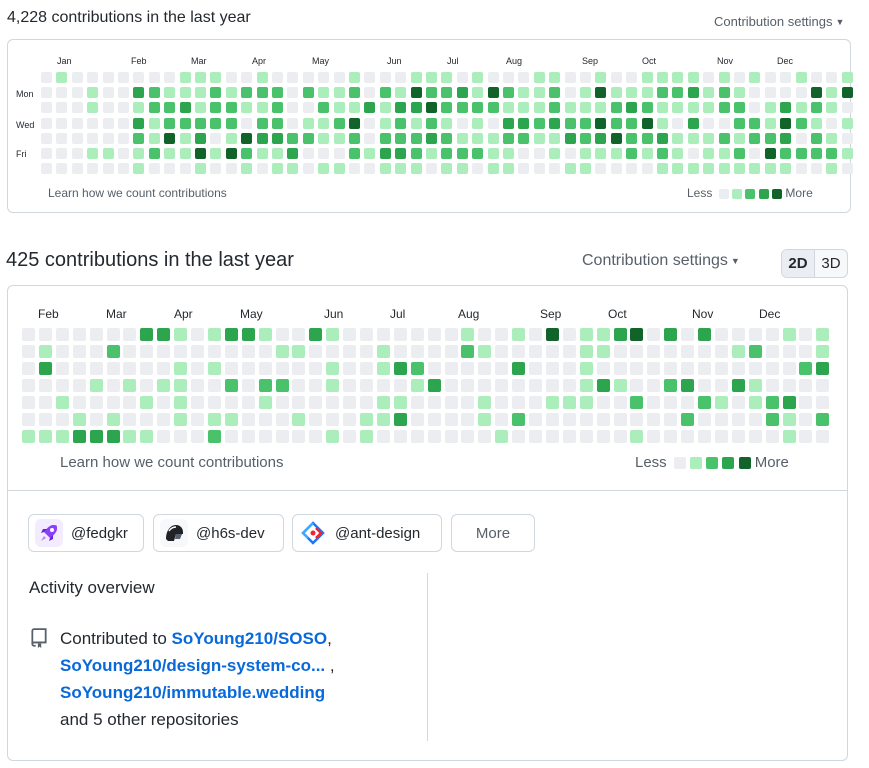 This screenshot has height=768, width=869. What do you see at coordinates (86, 533) in the screenshot?
I see `org-chip-fedgkr: @fedgkr` at bounding box center [86, 533].